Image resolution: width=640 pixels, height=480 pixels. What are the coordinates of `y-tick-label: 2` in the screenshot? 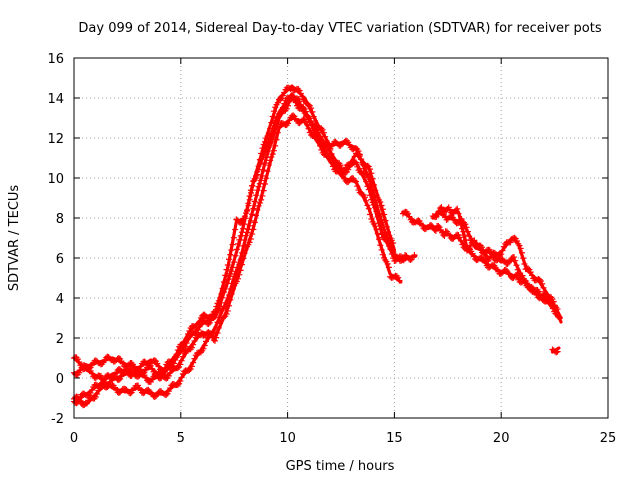 It's located at (60, 339).